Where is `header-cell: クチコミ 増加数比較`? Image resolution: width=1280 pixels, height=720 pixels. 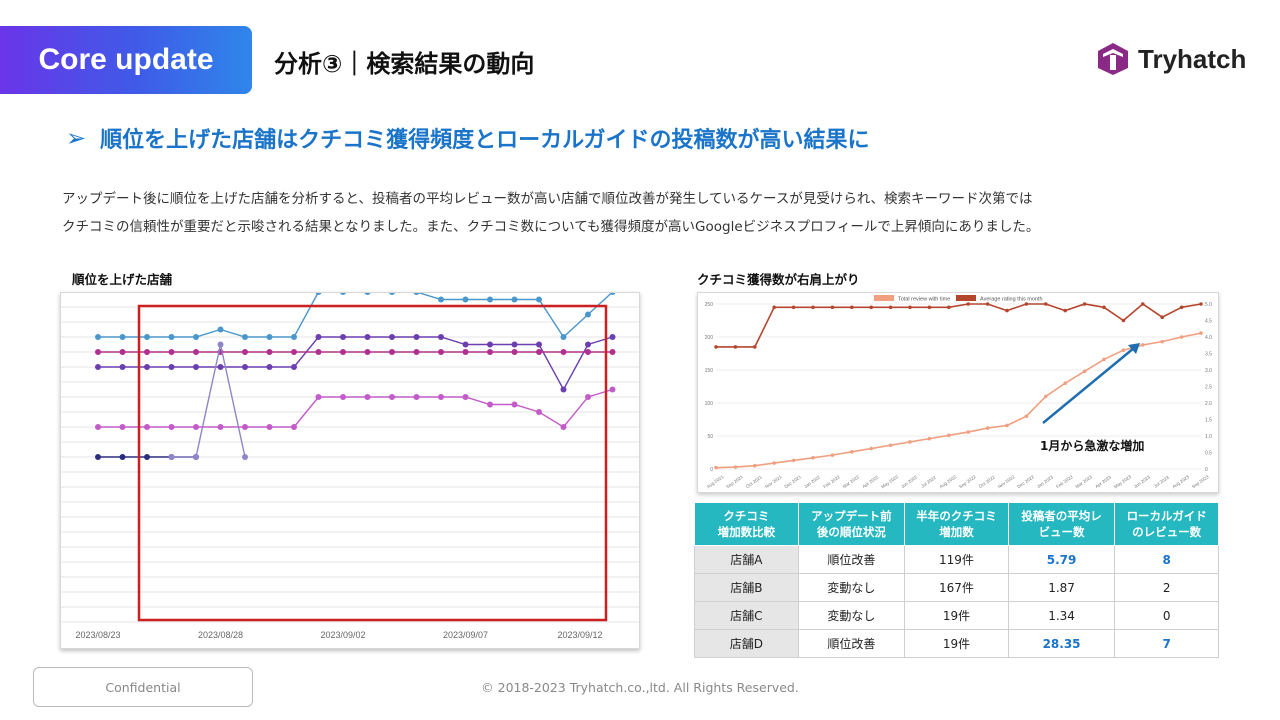
header-cell: クチコミ 増加数比較 is located at coordinates (746, 524).